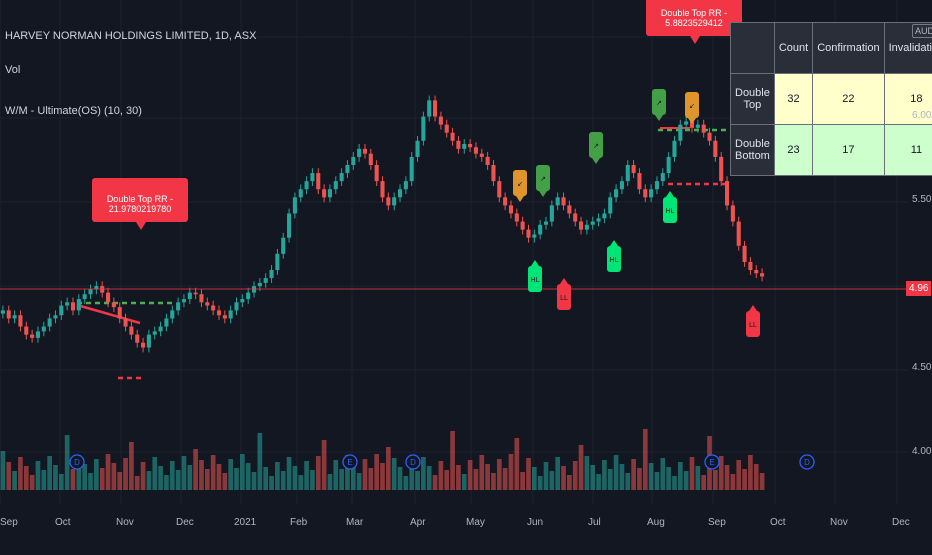  I want to click on event-icon-label: E, so click(711, 462).